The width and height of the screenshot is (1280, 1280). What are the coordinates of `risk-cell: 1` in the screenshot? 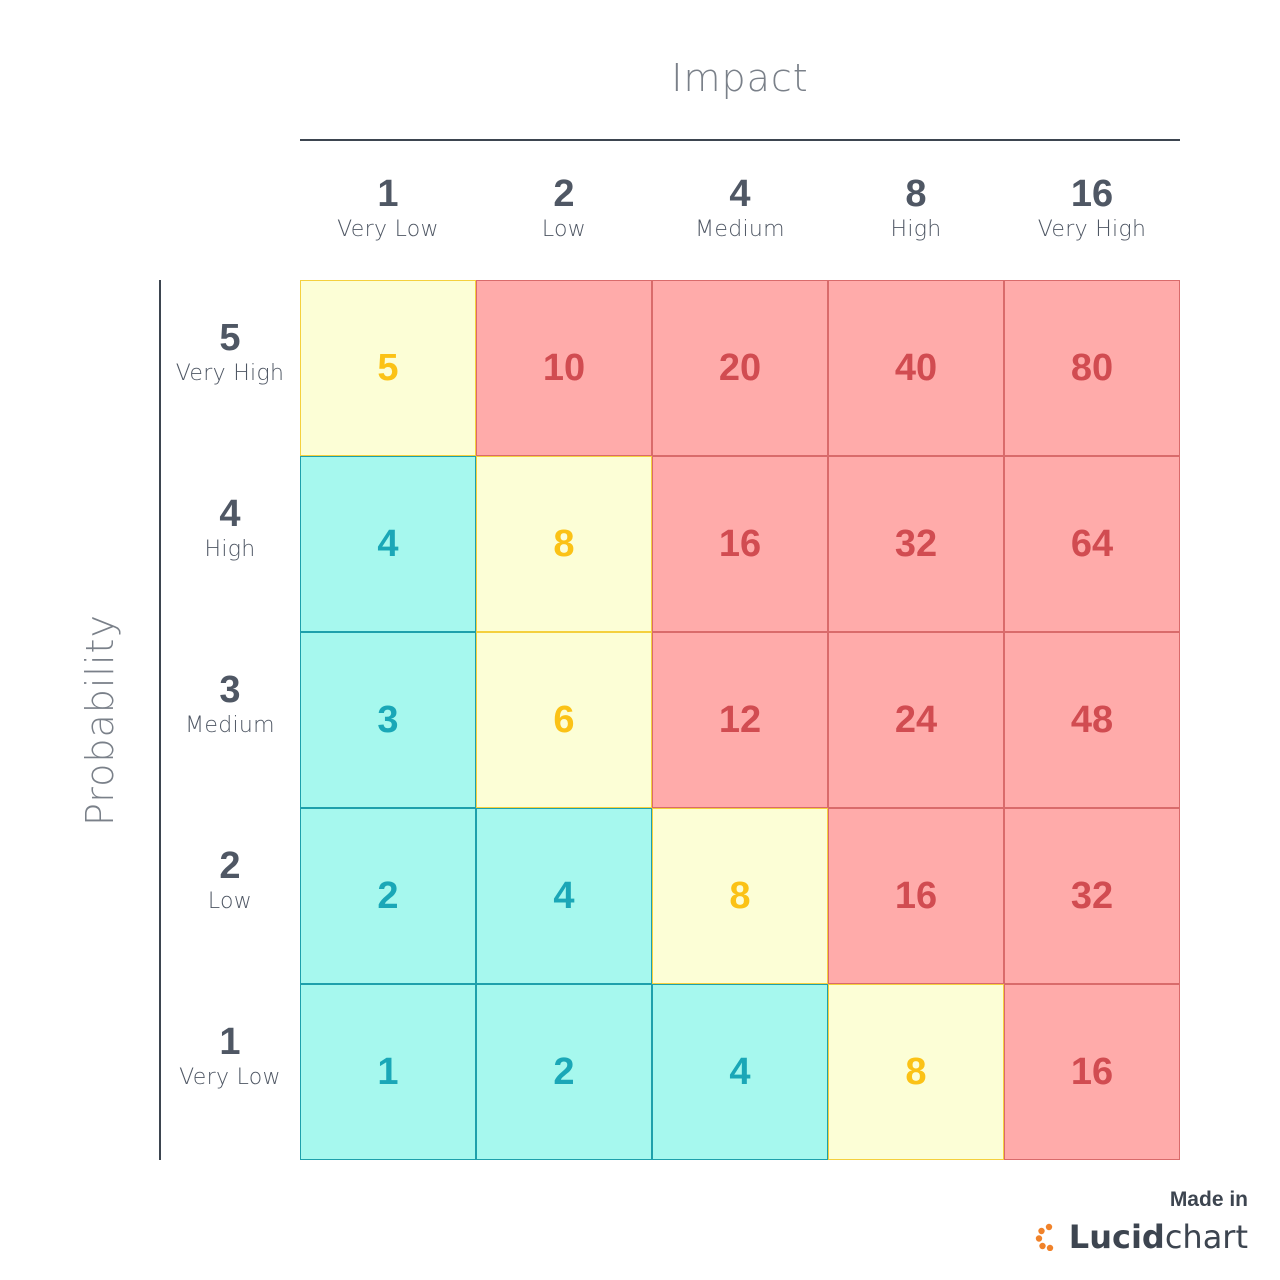 It's located at (388, 1072).